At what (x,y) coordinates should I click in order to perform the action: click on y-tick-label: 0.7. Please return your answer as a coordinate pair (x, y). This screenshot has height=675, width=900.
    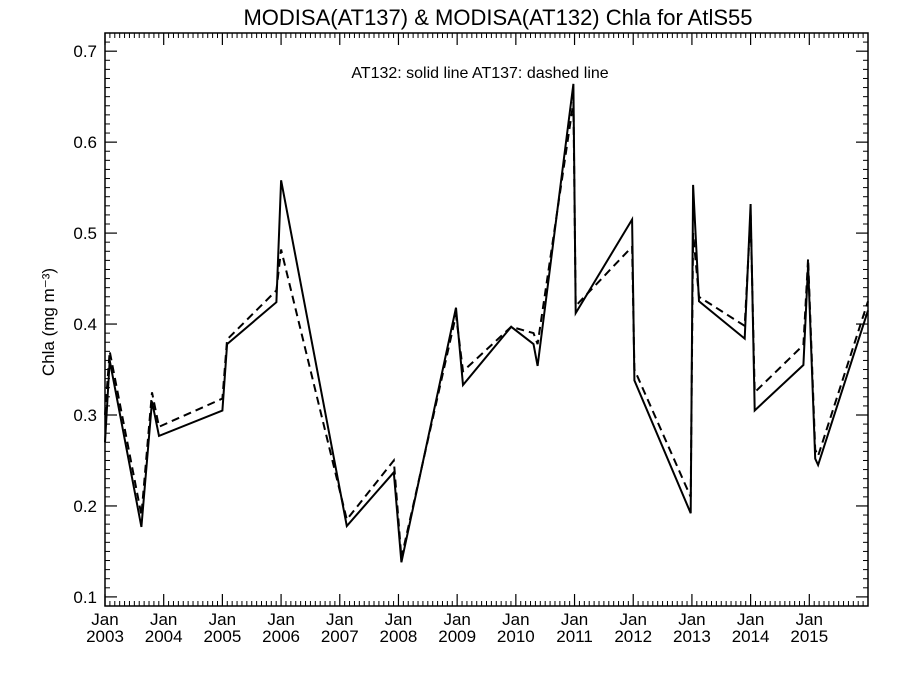
    Looking at the image, I should click on (85, 51).